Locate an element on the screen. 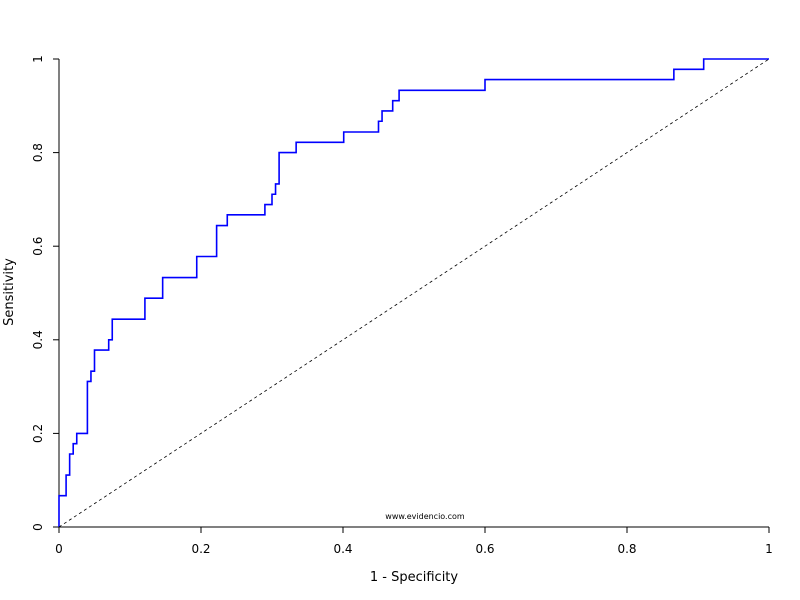 The width and height of the screenshot is (800, 600). y-axis-title: Sensitivity is located at coordinates (9, 292).